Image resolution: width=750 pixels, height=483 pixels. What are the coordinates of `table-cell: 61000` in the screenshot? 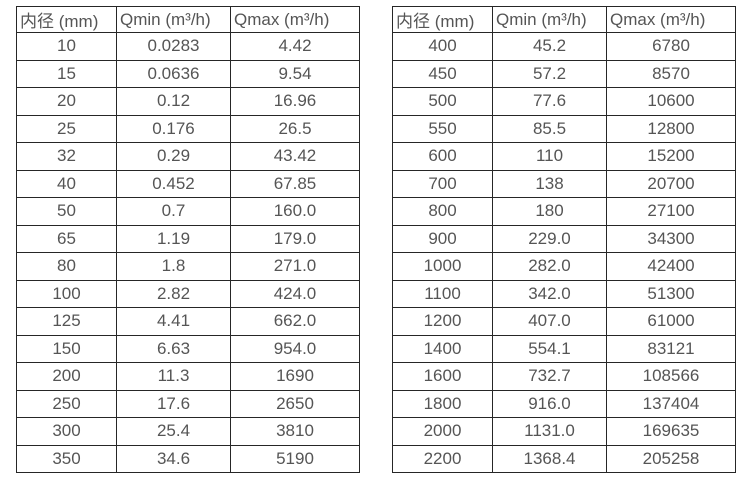 It's located at (671, 321).